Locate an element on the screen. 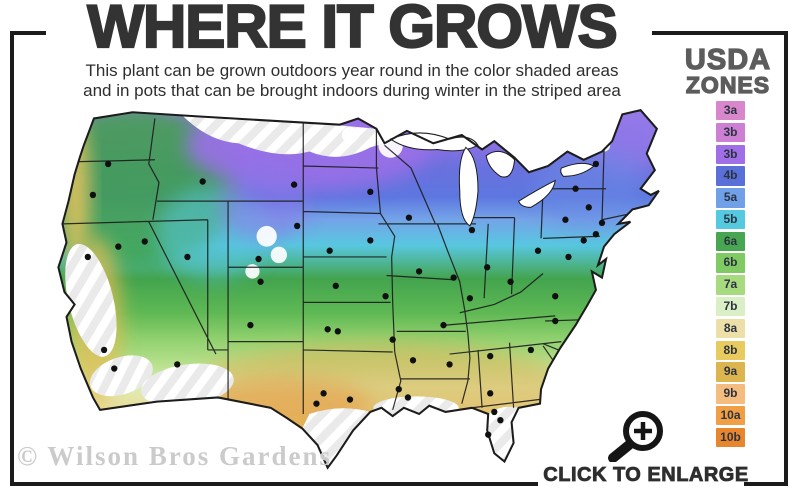  page-title: WHERE IT GROWS is located at coordinates (352, 30).